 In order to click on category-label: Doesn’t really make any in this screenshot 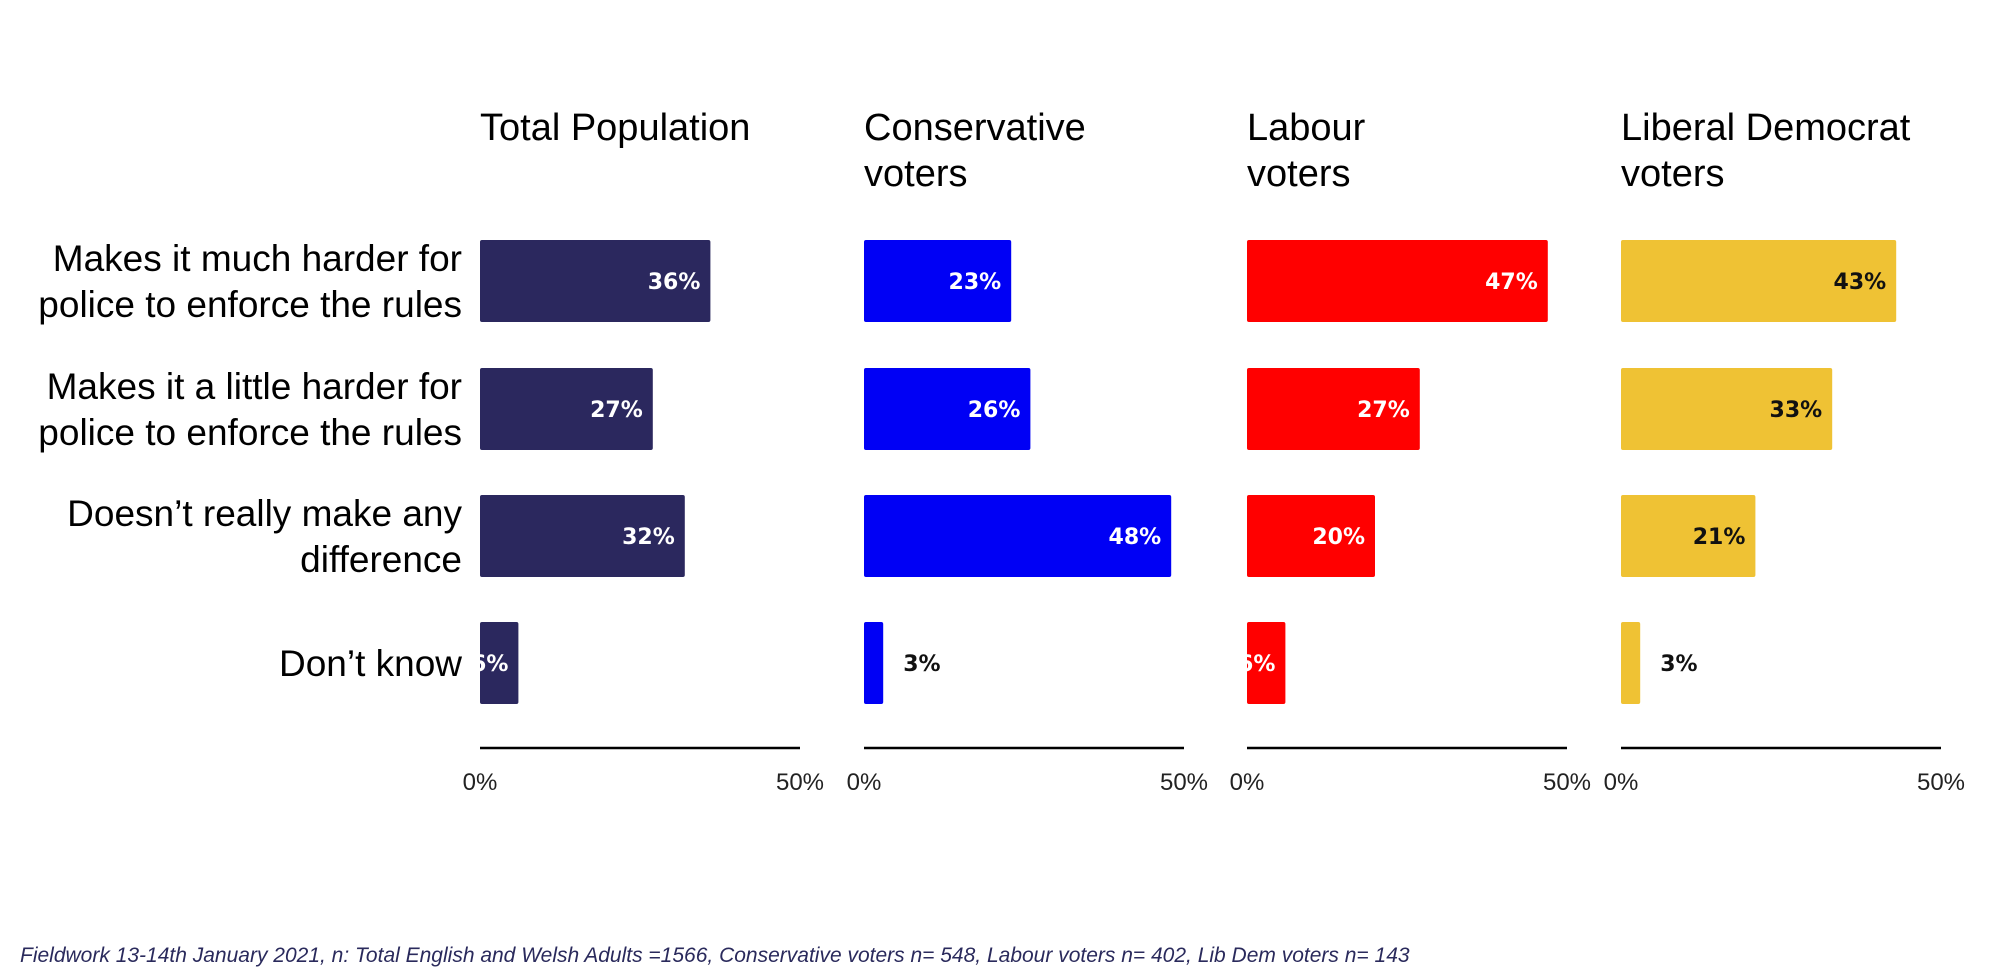, I will do `click(264, 513)`.